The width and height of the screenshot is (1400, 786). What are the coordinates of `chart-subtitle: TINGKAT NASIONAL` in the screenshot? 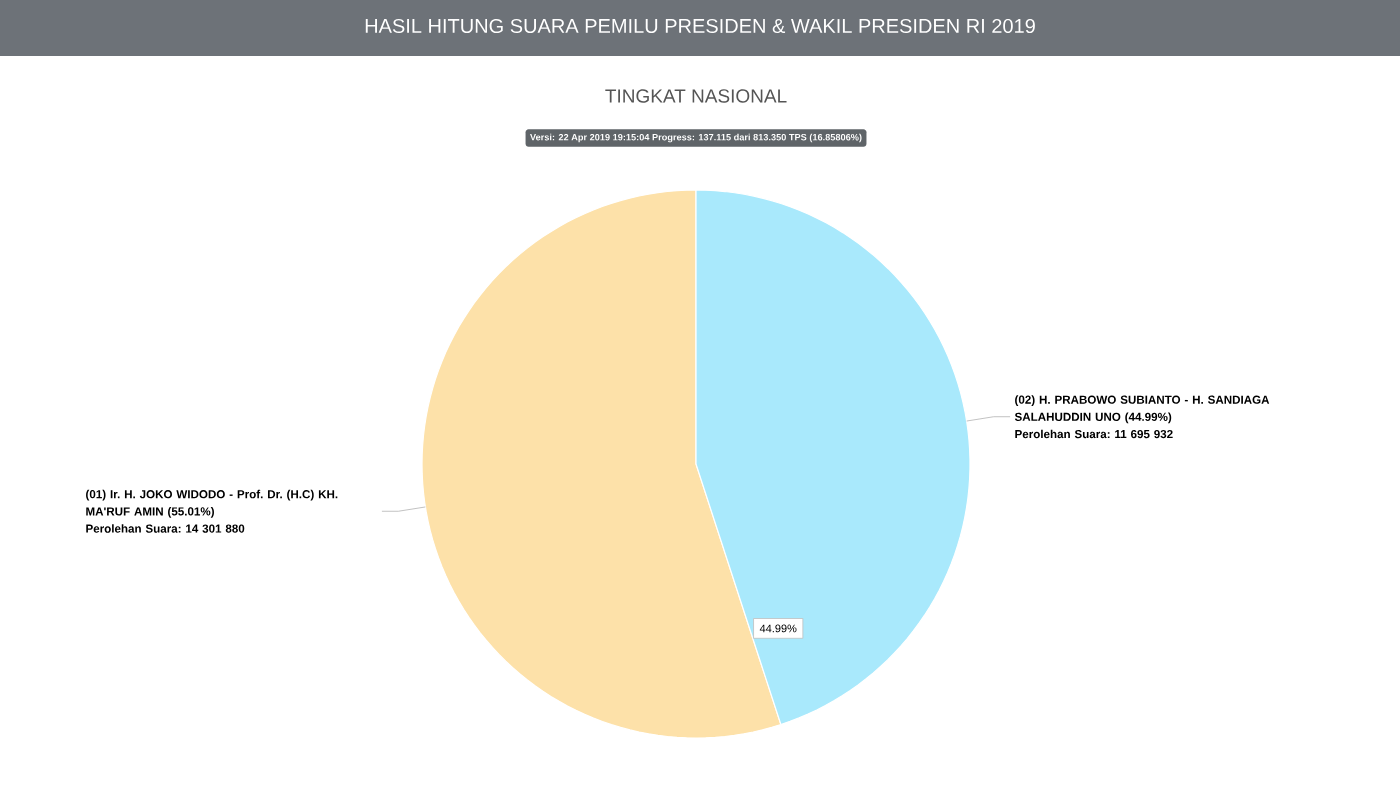 It's located at (696, 96).